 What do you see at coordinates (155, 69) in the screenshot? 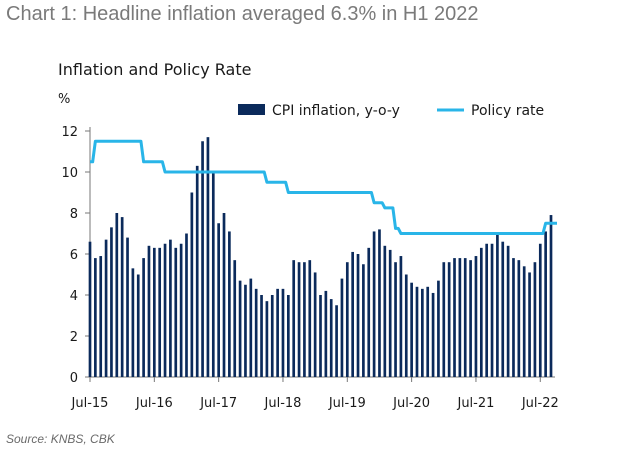
I see `chart-title: Inflation and Policy Rate` at bounding box center [155, 69].